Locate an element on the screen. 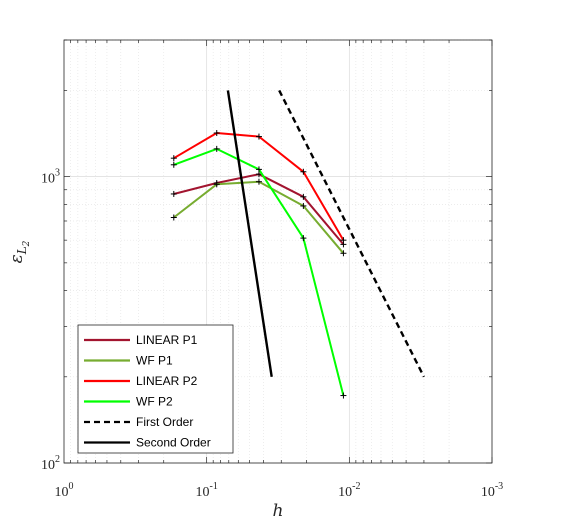  x-tick-labels: 10⁰ 10⁻¹ 10⁻² 10⁻³ is located at coordinates (279, 490).